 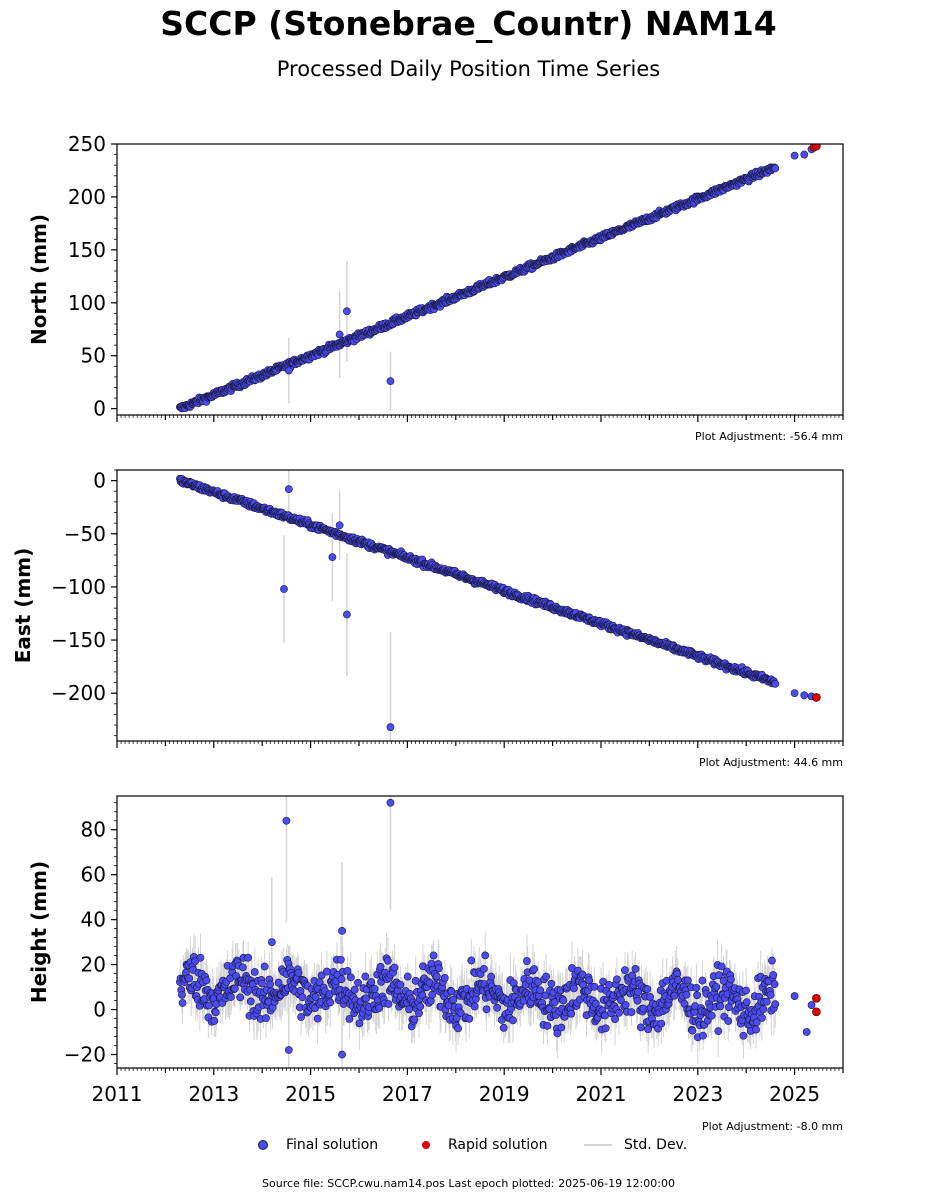 I want to click on y-tick-label: 50, so click(x=93, y=356).